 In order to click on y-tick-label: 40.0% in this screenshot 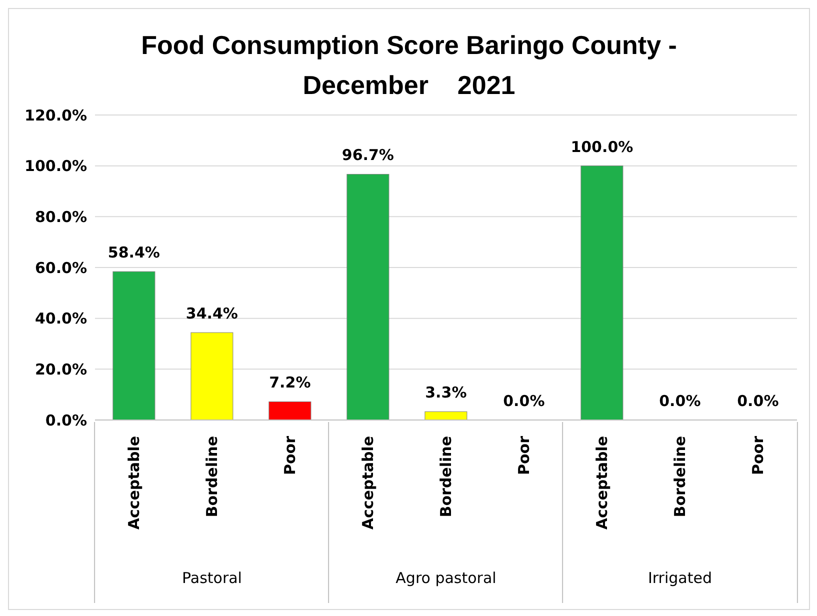, I will do `click(60, 319)`.